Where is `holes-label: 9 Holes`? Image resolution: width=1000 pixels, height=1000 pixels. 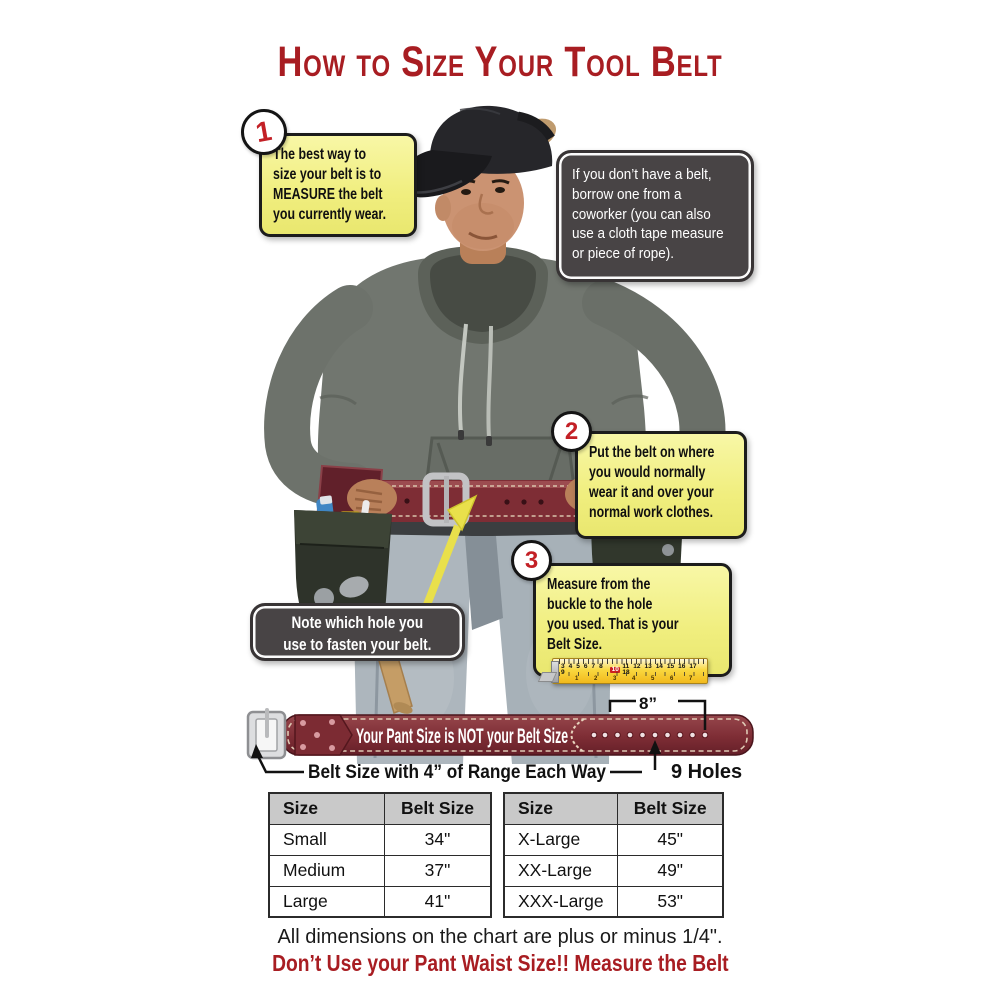
holes-label: 9 Holes is located at coordinates (706, 772).